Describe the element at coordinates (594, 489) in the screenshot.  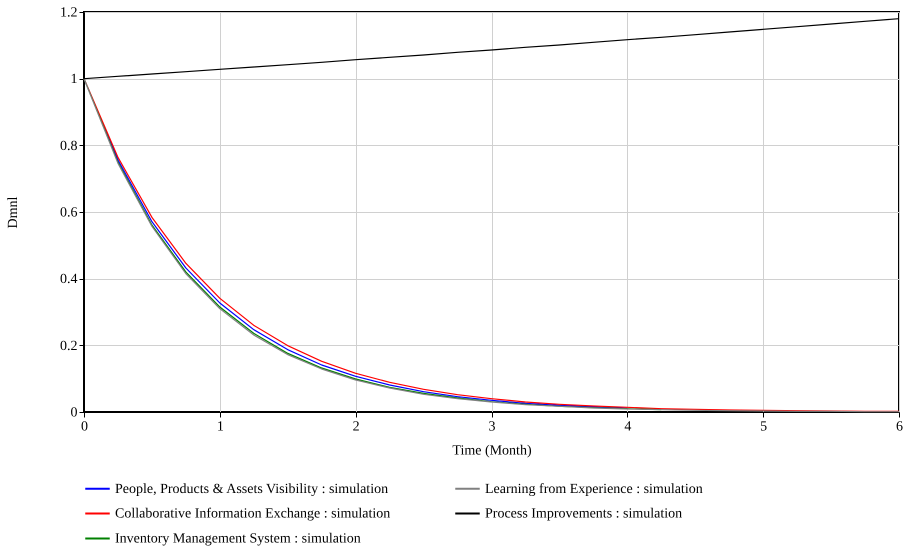
I see `legend-label: Learning from Experience : simulation` at that location.